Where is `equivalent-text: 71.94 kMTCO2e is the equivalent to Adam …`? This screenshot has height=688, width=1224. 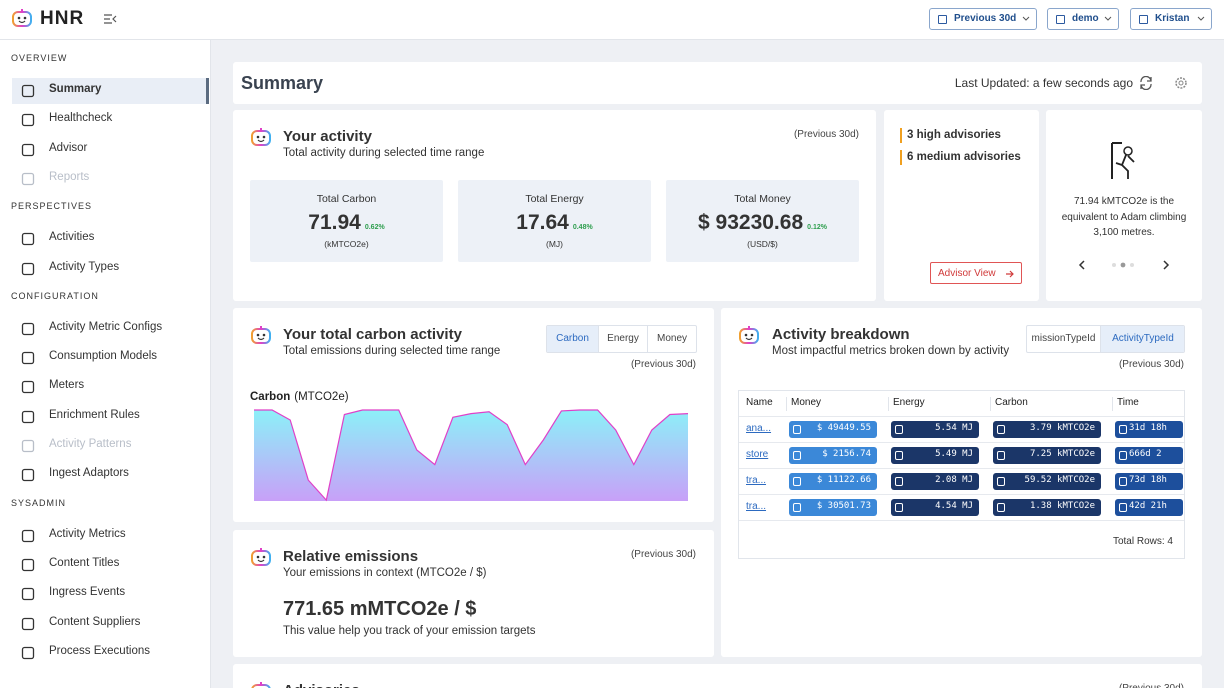 equivalent-text: 71.94 kMTCO2e is the equivalent to Adam … is located at coordinates (1124, 217).